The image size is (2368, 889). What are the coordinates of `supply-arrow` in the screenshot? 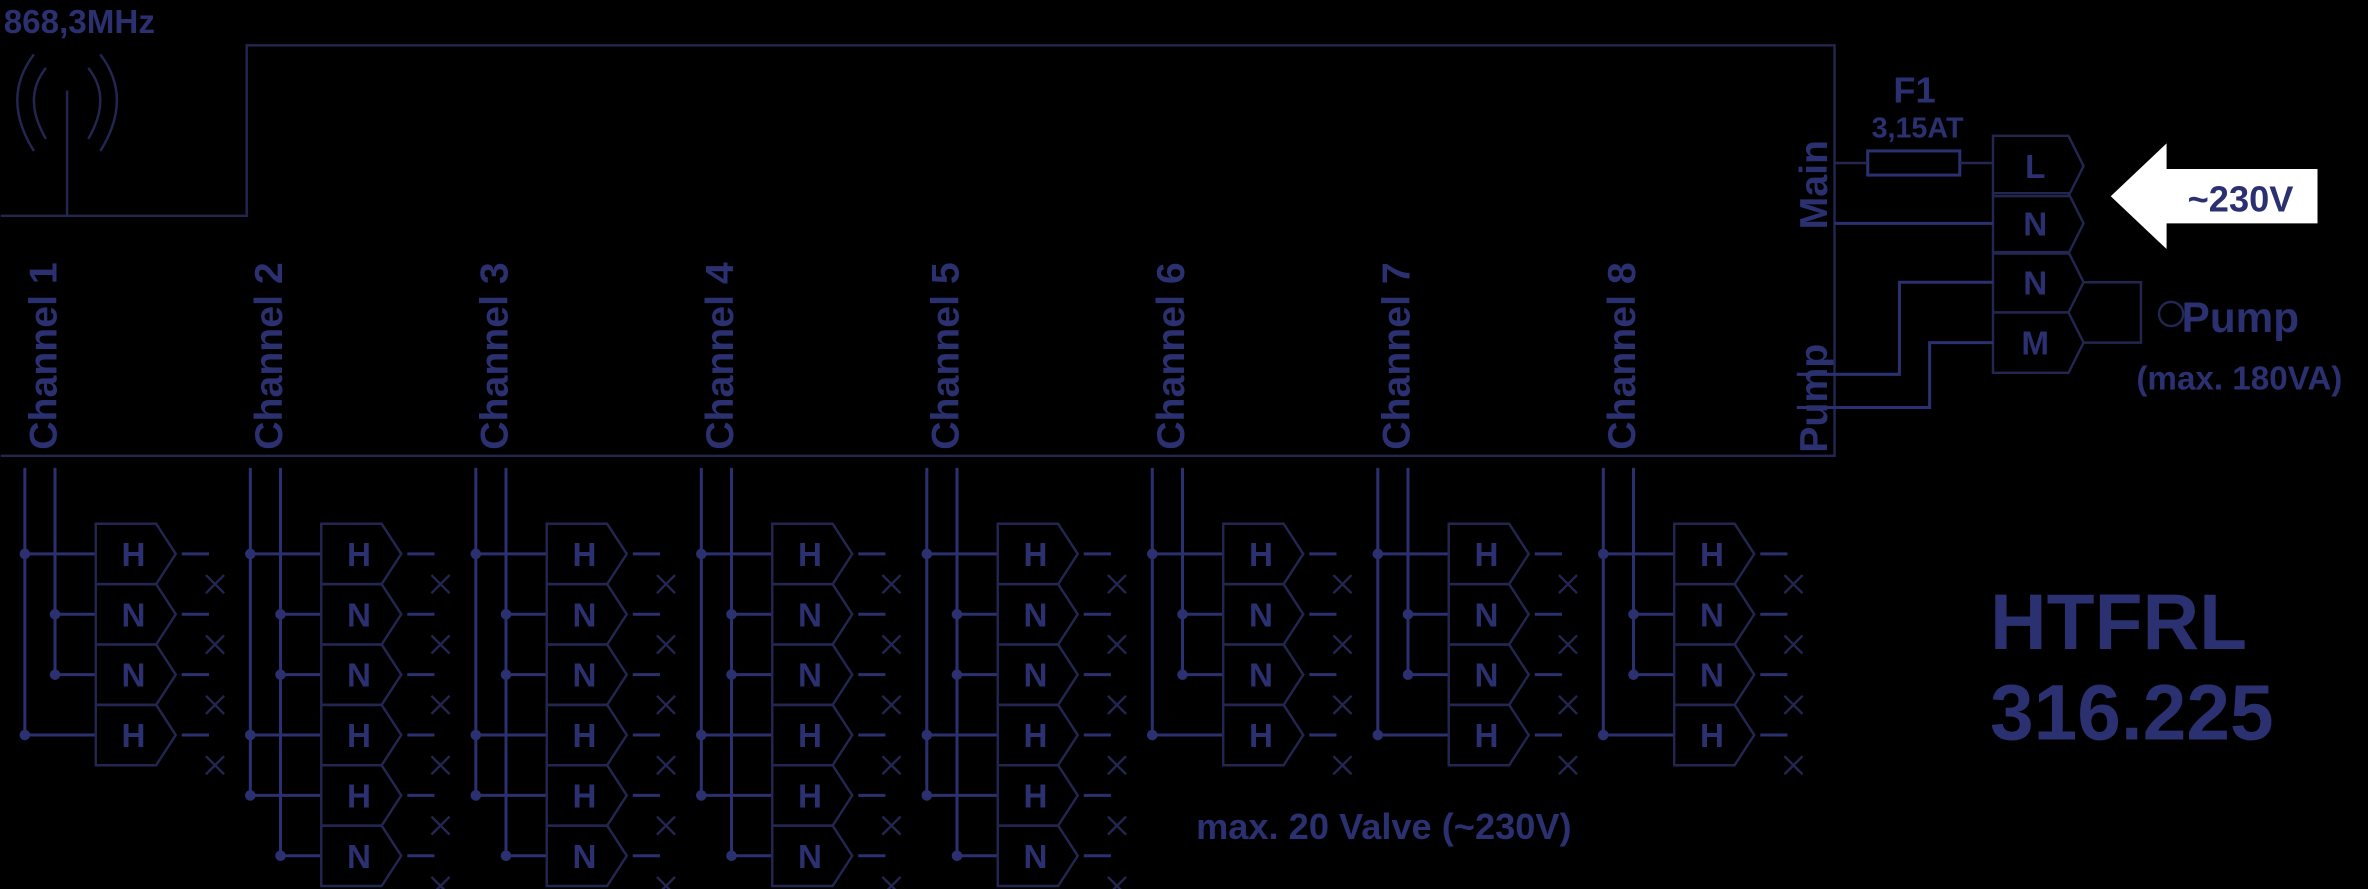 It's located at (2214, 196).